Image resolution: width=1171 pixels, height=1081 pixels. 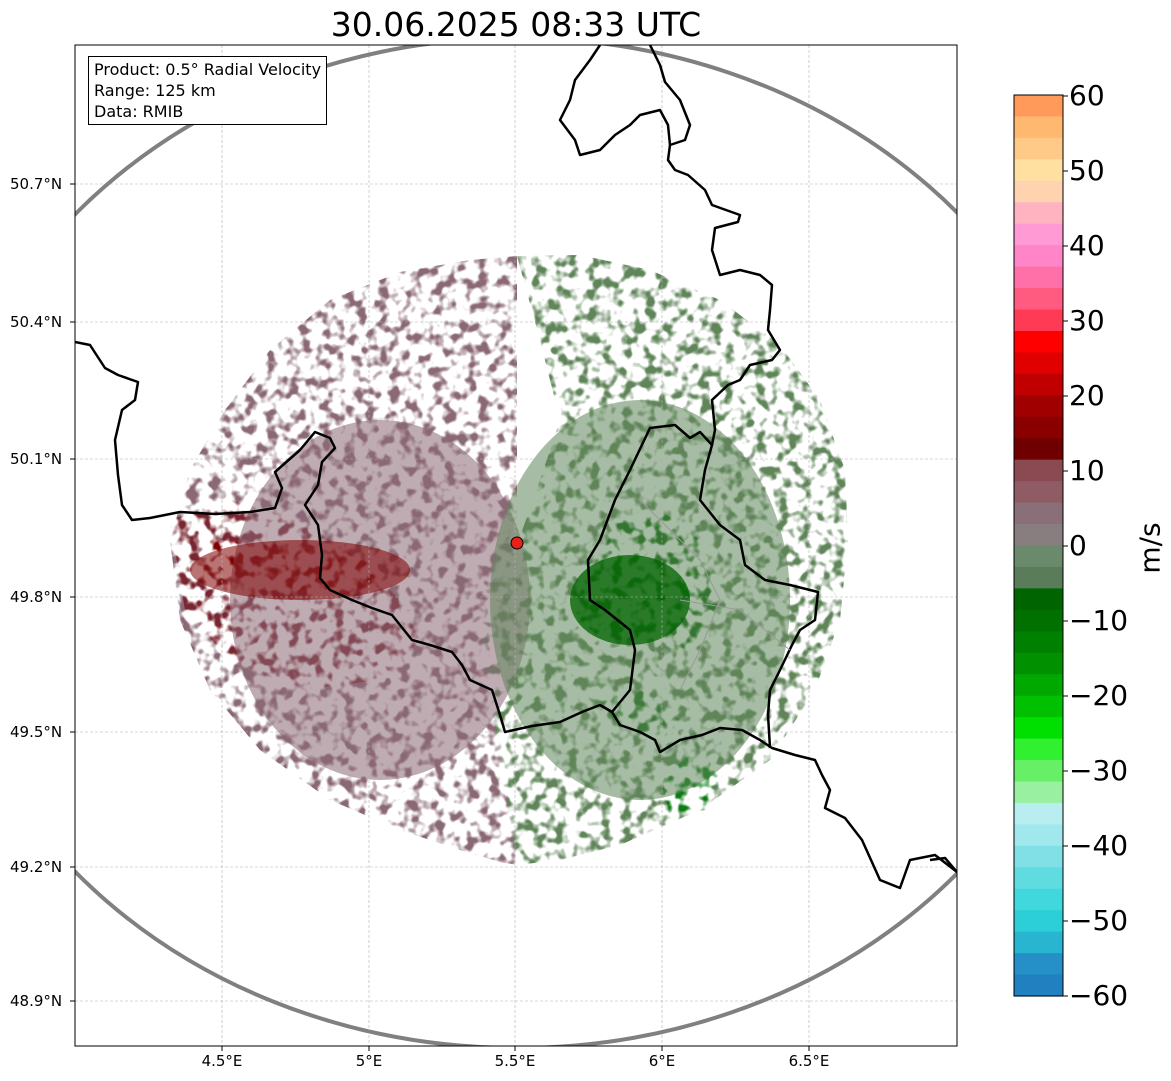 What do you see at coordinates (208, 69) in the screenshot?
I see `product-label: Product: 0.5° Radial Velocity` at bounding box center [208, 69].